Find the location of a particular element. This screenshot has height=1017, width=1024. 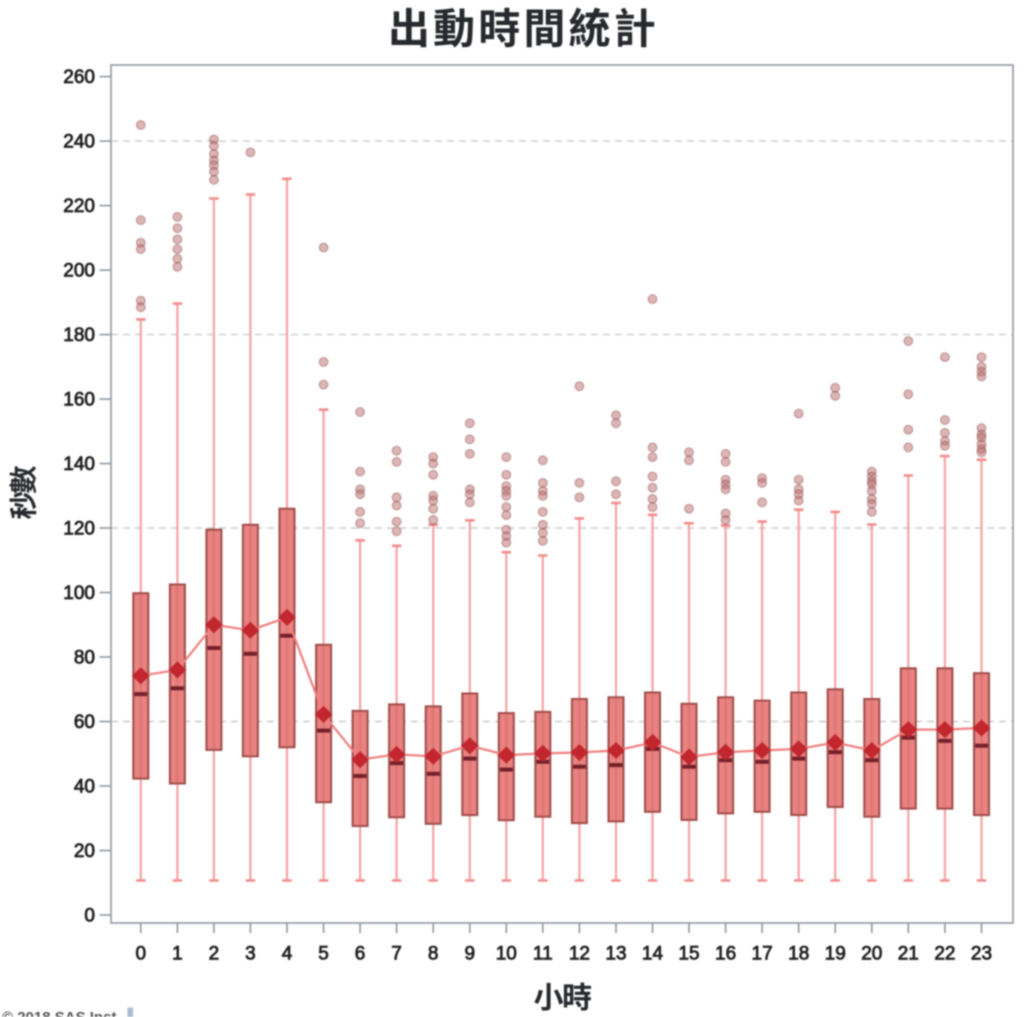

svg-text: 12 is located at coordinates (579, 954).